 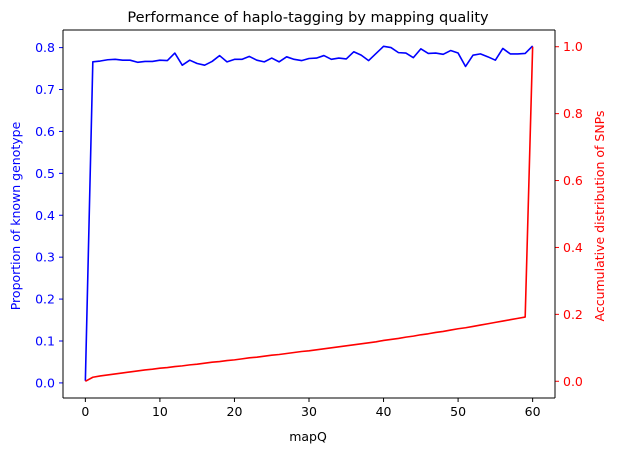 What do you see at coordinates (573, 314) in the screenshot?
I see `right-y-tick-label: 0.2` at bounding box center [573, 314].